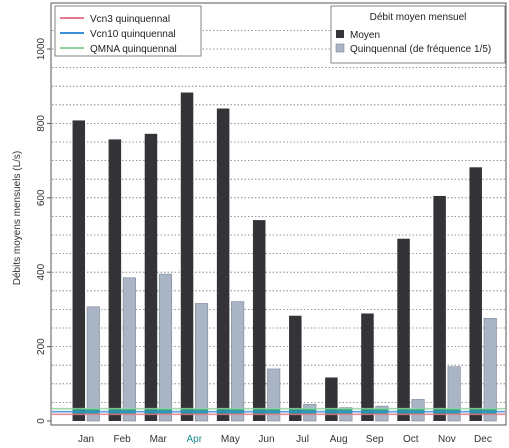 Image resolution: width=509 pixels, height=448 pixels. Describe the element at coordinates (339, 439) in the screenshot. I see `x-tick-label: Aug` at that location.